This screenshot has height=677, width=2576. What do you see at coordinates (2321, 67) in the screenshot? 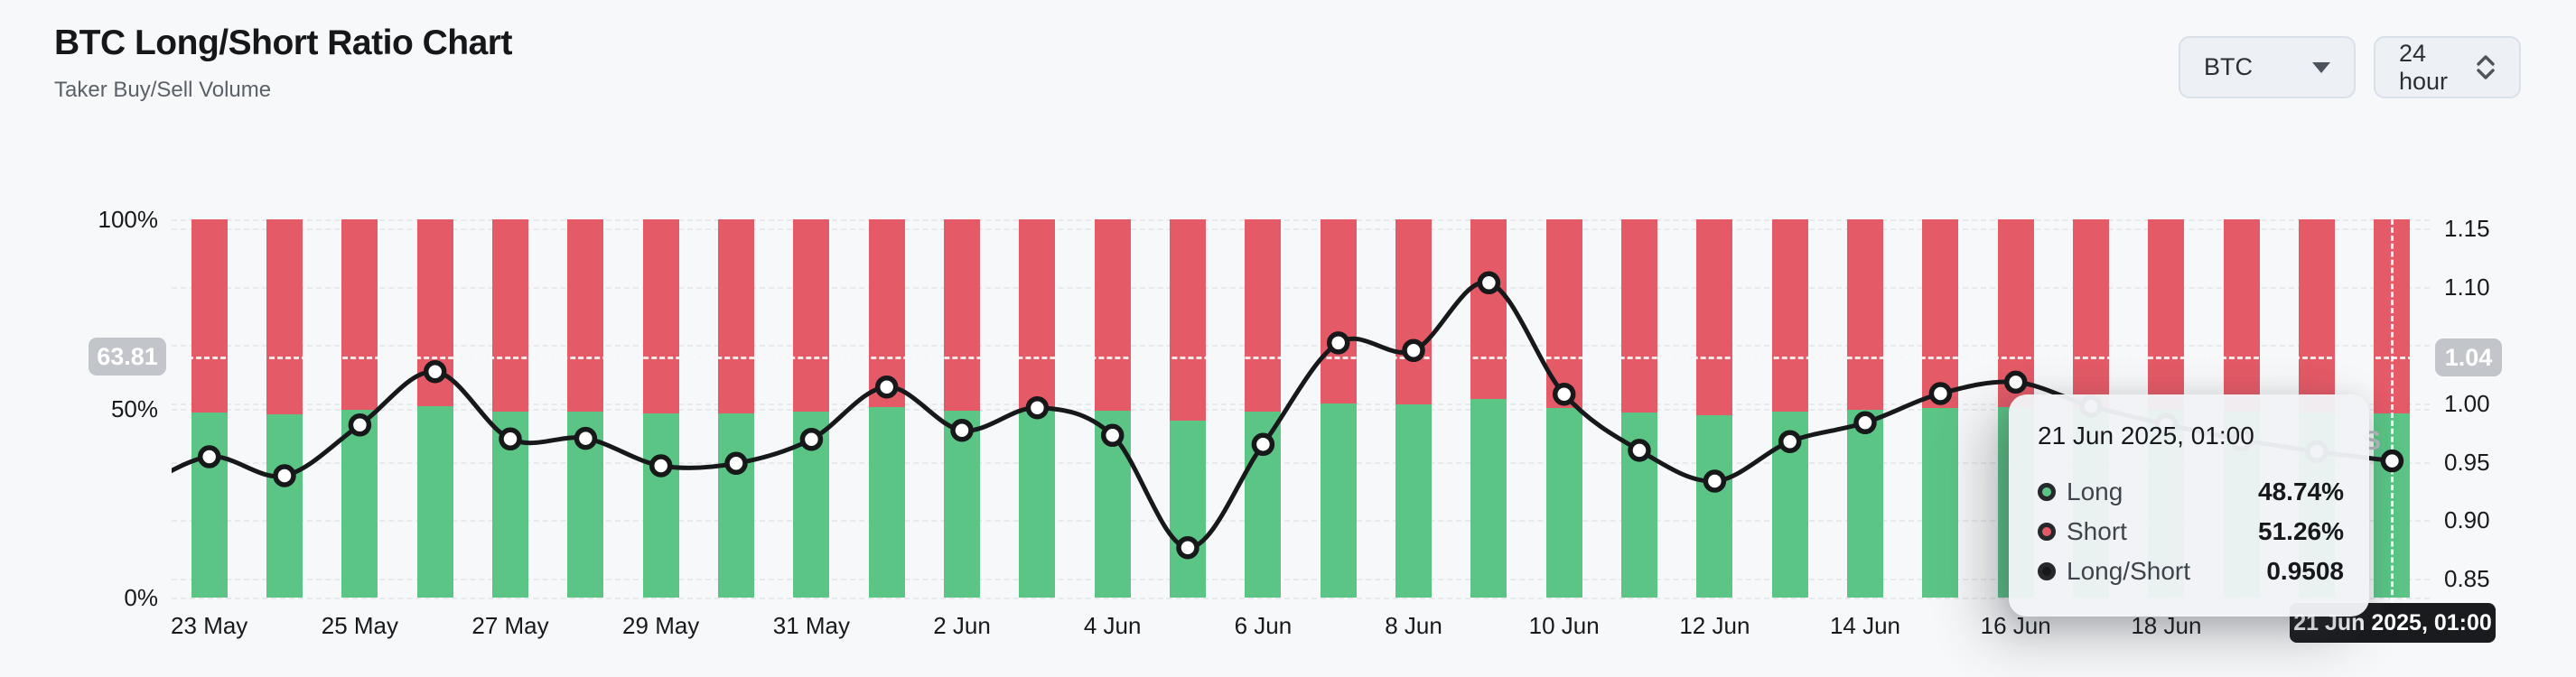
I see `caret-down-icon` at bounding box center [2321, 67].